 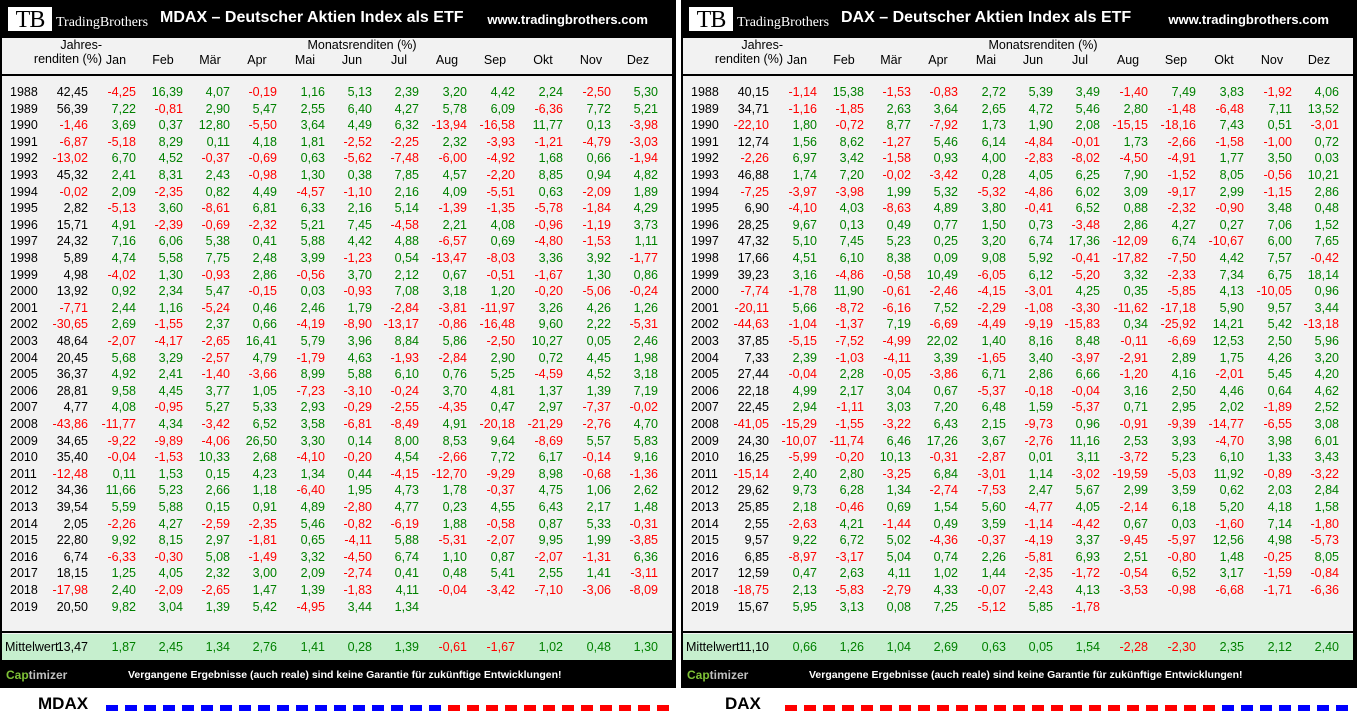 I want to click on monthly-return-cell: -3,72, so click(x=1134, y=457).